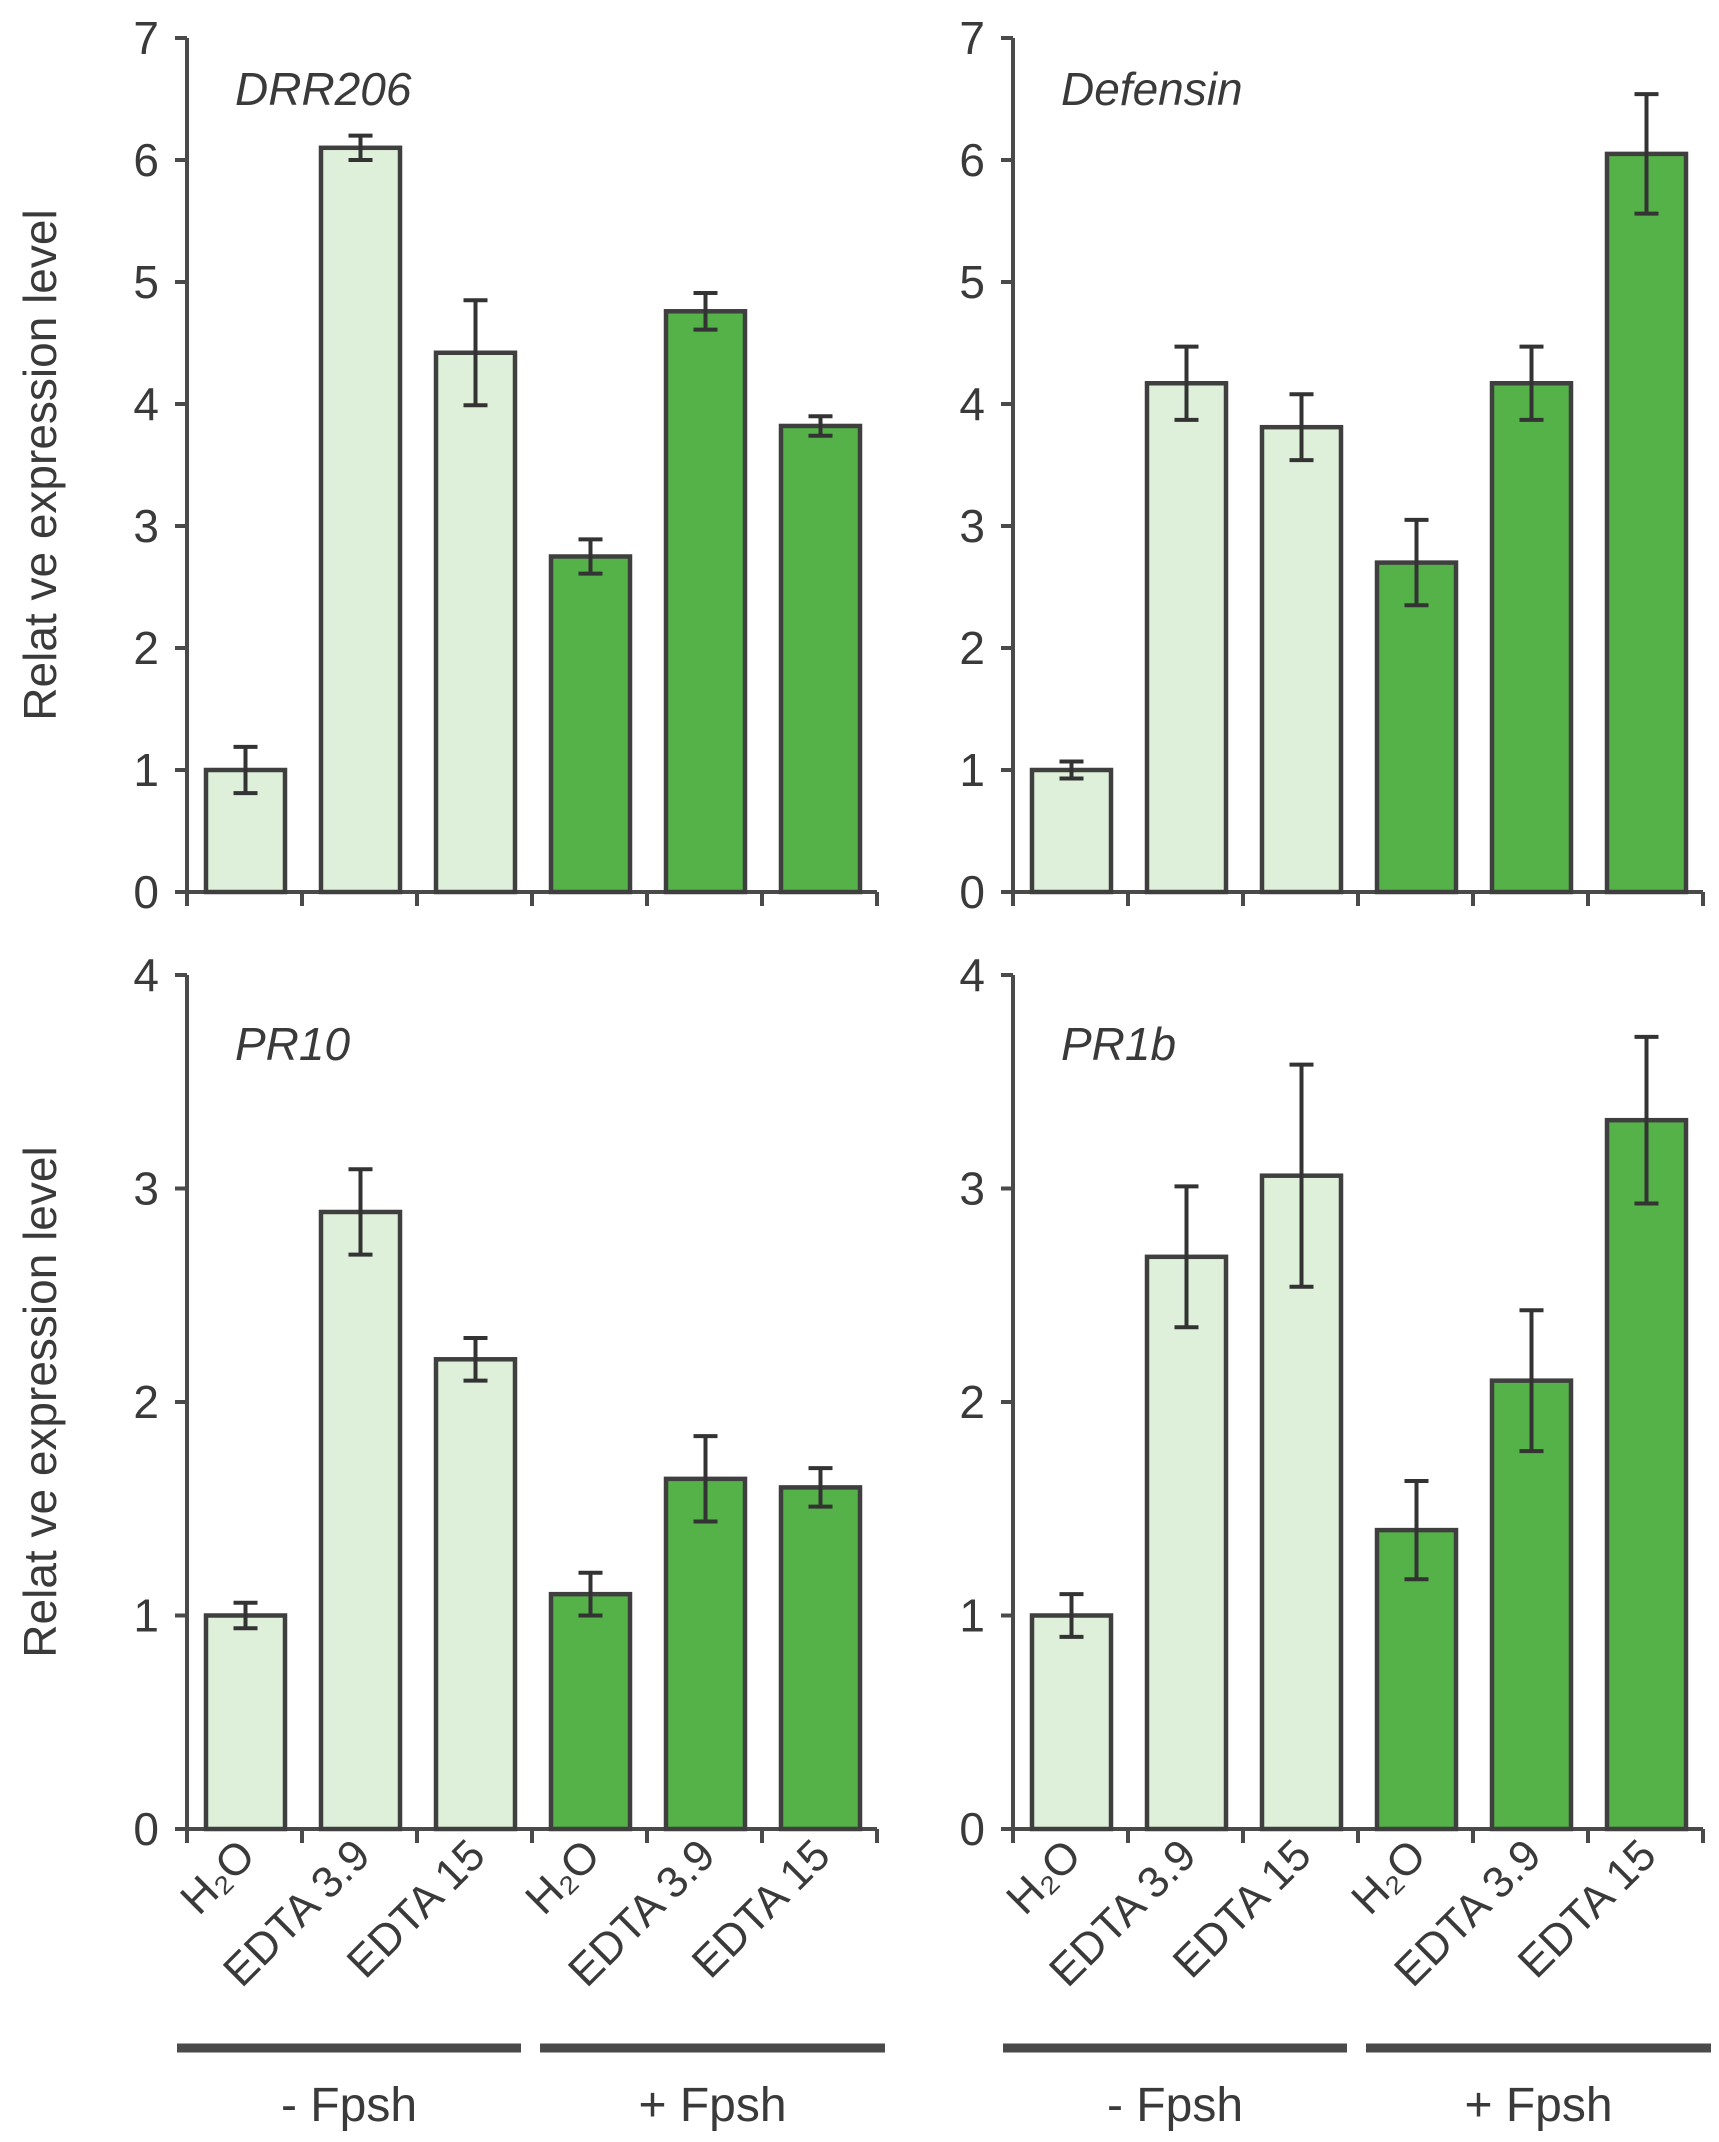 This screenshot has width=1719, height=2142. What do you see at coordinates (1118, 1044) in the screenshot?
I see `panel-title: PR1b` at bounding box center [1118, 1044].